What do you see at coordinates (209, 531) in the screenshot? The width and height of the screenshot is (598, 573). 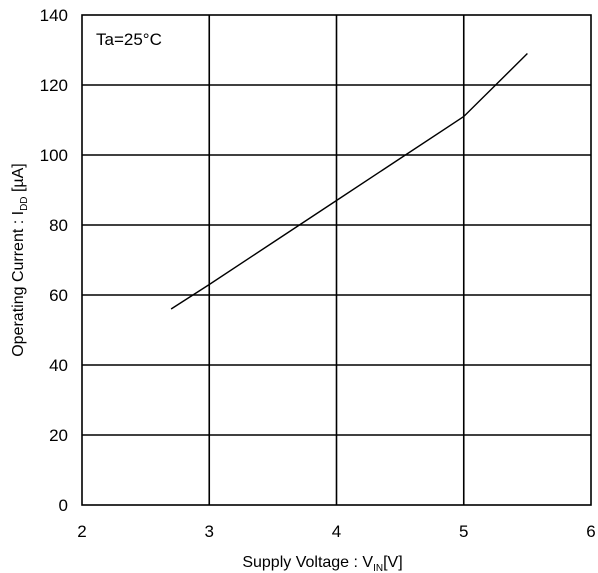 I see `x-tick-label: 3` at bounding box center [209, 531].